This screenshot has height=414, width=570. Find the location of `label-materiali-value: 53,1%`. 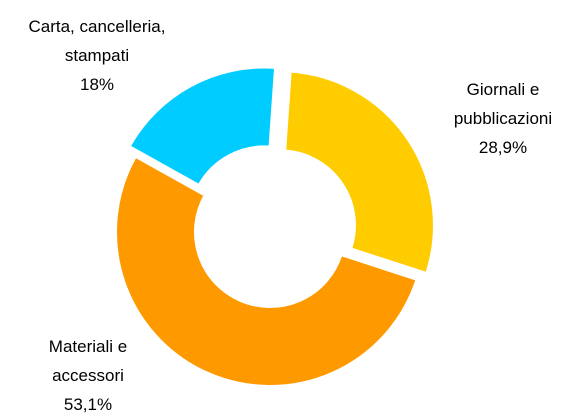

label-materiali-value: 53,1% is located at coordinates (88, 404).